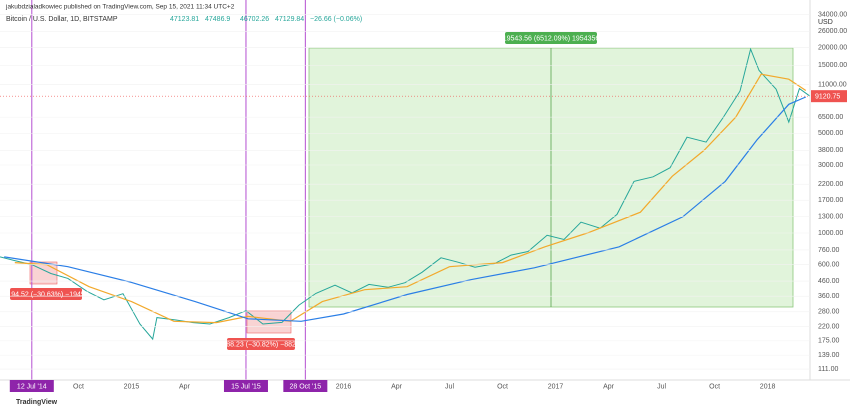 Image resolution: width=850 pixels, height=409 pixels. What do you see at coordinates (832, 65) in the screenshot?
I see `y-tick-label: 15000.00` at bounding box center [832, 65].